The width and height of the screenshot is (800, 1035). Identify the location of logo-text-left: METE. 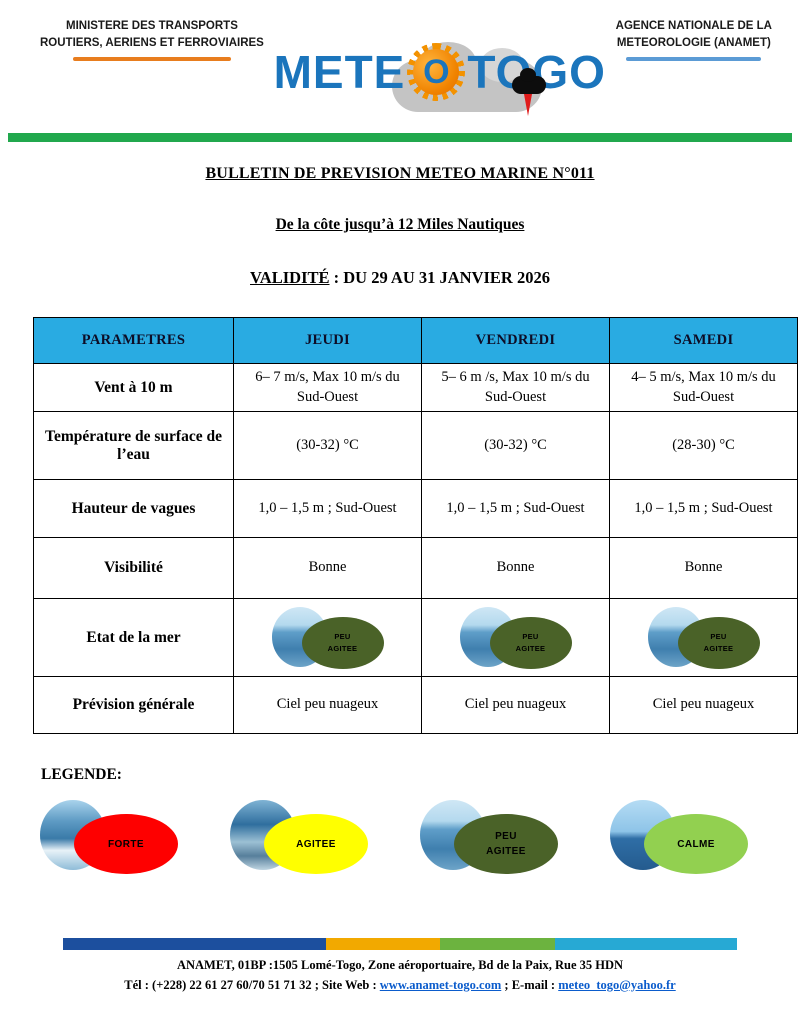
(339, 72).